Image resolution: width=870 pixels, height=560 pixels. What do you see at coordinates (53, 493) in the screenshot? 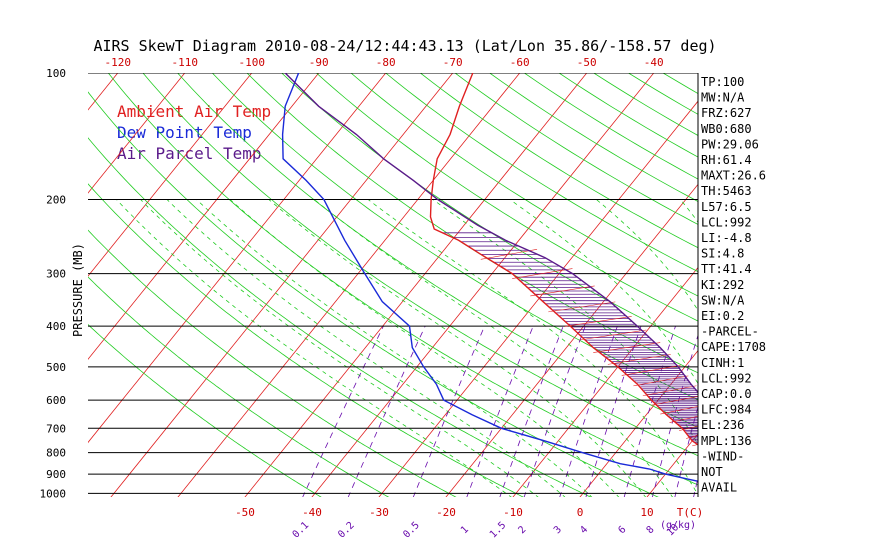
I see `pressure-tick-label: 1000` at bounding box center [53, 493].